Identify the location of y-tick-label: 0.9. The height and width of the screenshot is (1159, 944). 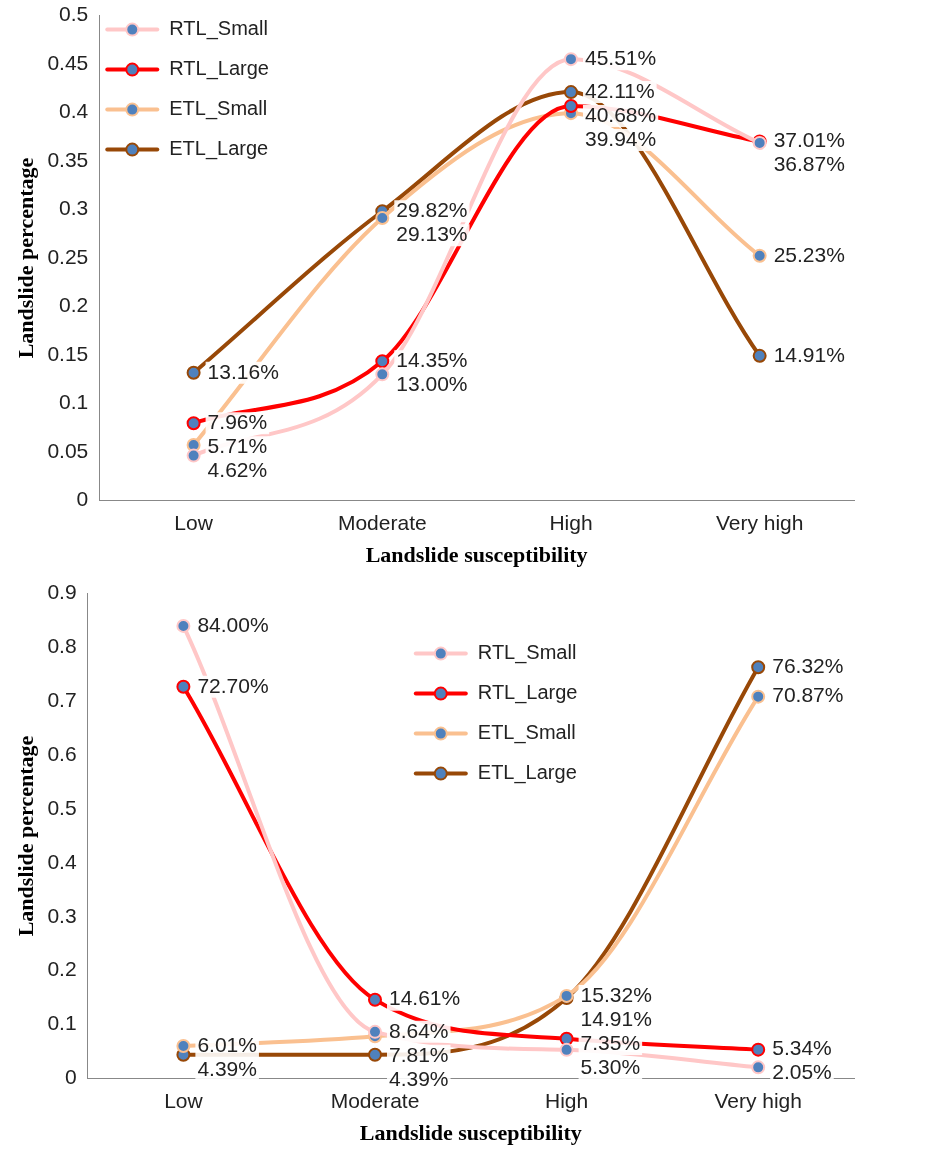
(62, 592).